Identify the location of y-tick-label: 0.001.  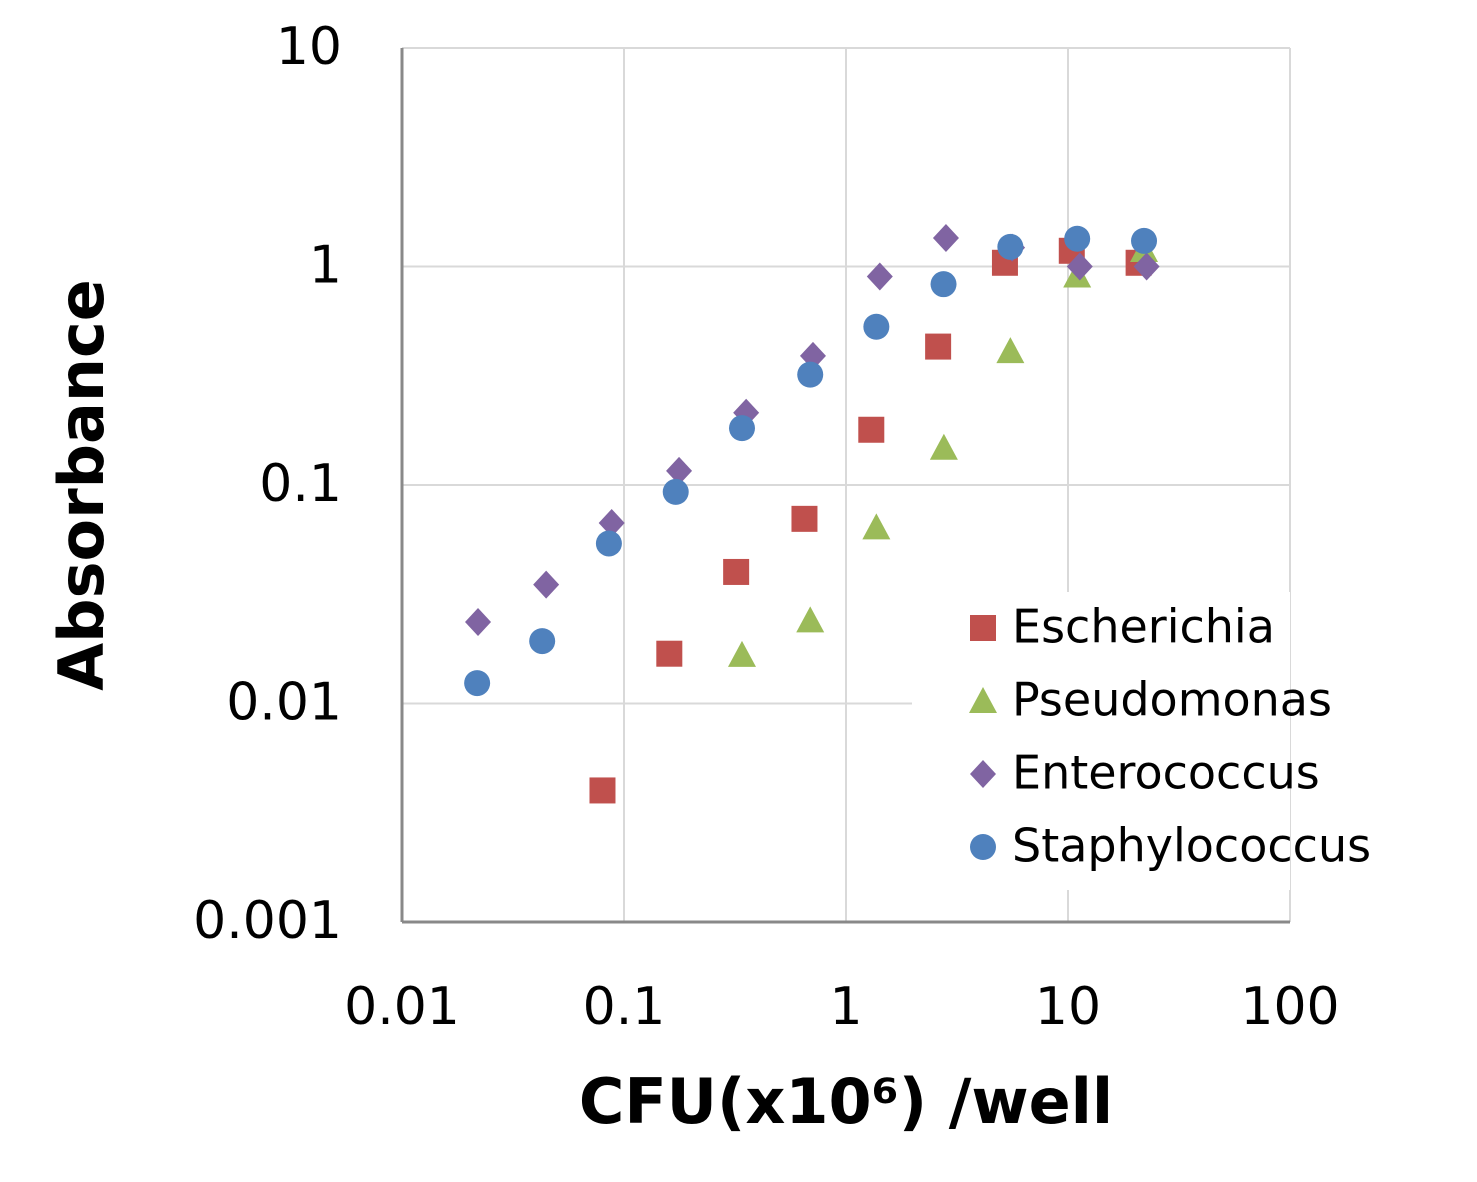
(267, 921).